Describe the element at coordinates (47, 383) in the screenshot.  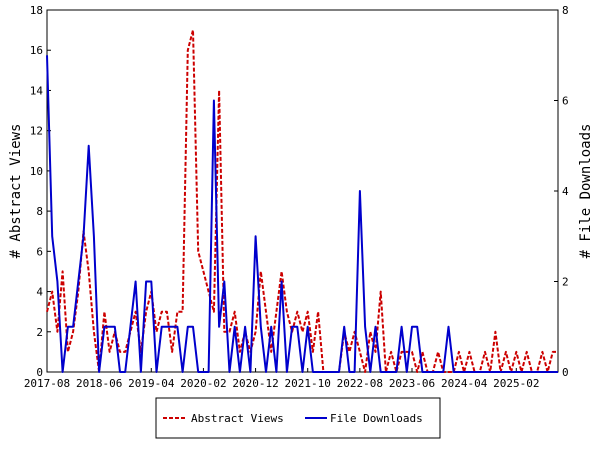
I see `x-tick-label: 2017-08` at that location.